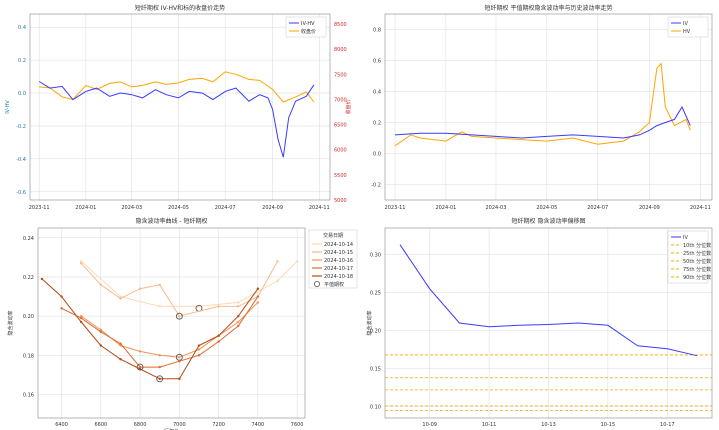 This screenshot has height=430, width=719. What do you see at coordinates (258, 425) in the screenshot?
I see `x-tick-label: 7400` at bounding box center [258, 425].